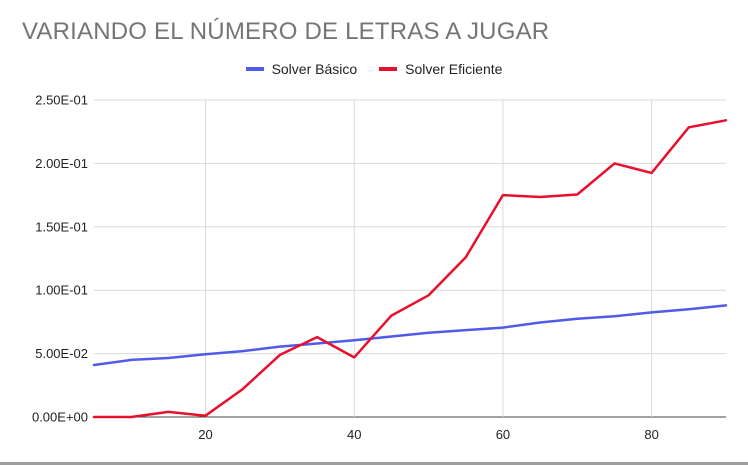  I want to click on legend-label-series-0: Solver Básico, so click(314, 69).